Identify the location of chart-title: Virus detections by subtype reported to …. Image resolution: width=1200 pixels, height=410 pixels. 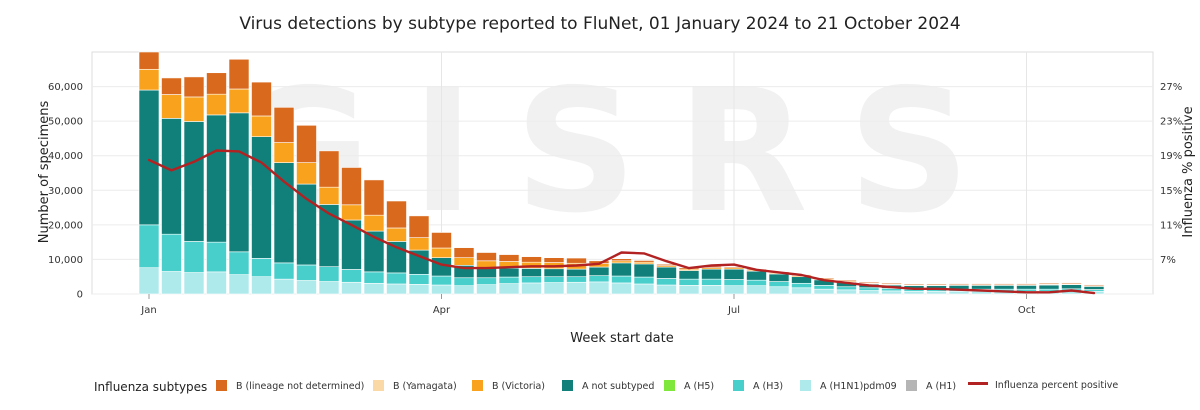
(600, 24).